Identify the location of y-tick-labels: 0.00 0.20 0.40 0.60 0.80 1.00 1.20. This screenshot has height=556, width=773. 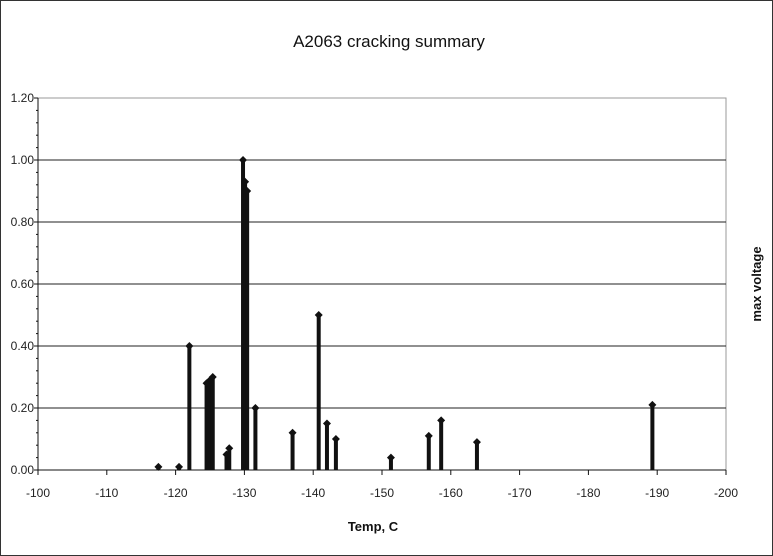
(23, 284).